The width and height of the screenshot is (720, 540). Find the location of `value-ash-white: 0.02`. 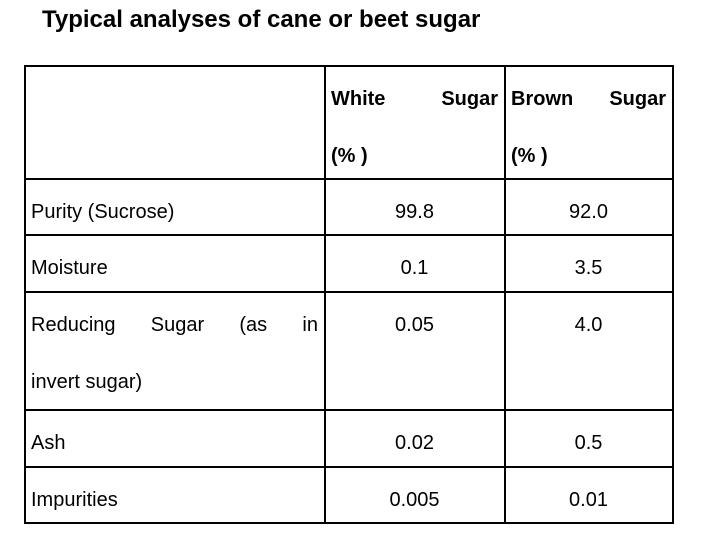

value-ash-white: 0.02 is located at coordinates (415, 438).